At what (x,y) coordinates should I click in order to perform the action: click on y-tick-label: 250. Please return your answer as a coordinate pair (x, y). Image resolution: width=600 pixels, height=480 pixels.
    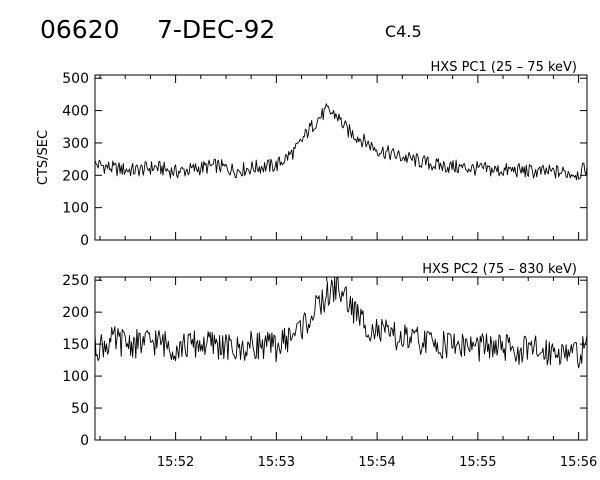
    Looking at the image, I should click on (75, 281).